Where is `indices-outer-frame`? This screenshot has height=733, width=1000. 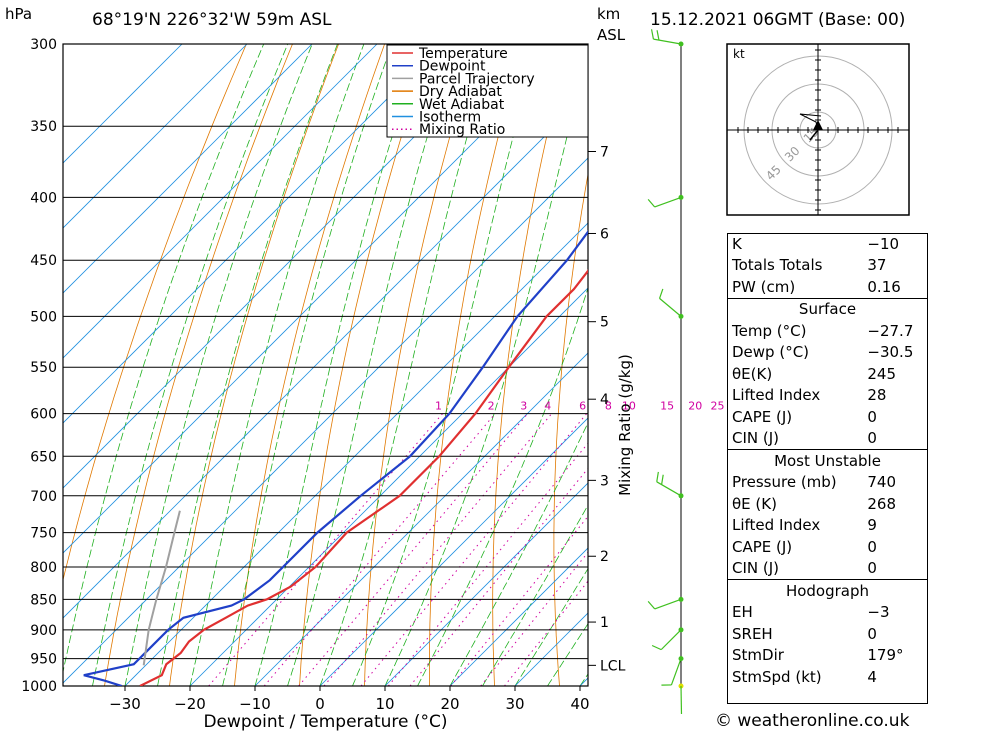 indices-outer-frame is located at coordinates (827, 468).